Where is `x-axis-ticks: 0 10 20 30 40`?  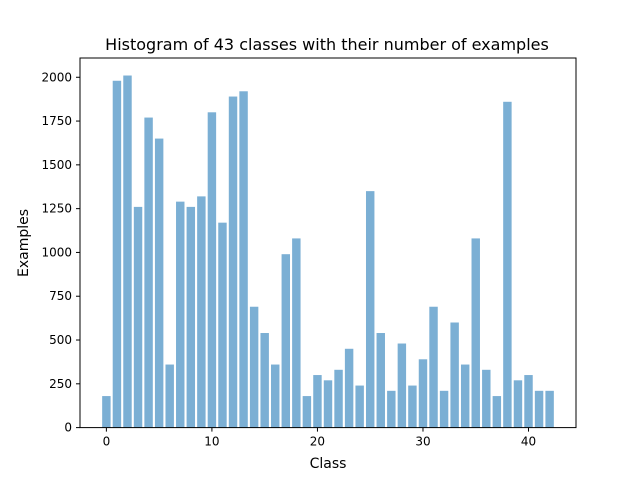 x-axis-ticks: 0 10 20 30 40 is located at coordinates (319, 438).